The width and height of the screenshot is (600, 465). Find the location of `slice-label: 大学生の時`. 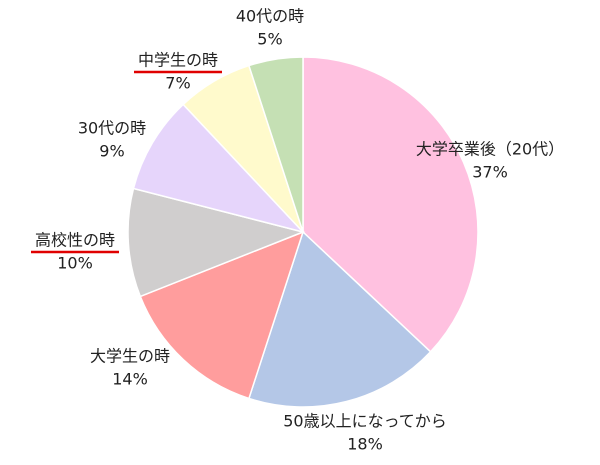

slice-label: 大学生の時 is located at coordinates (130, 356).